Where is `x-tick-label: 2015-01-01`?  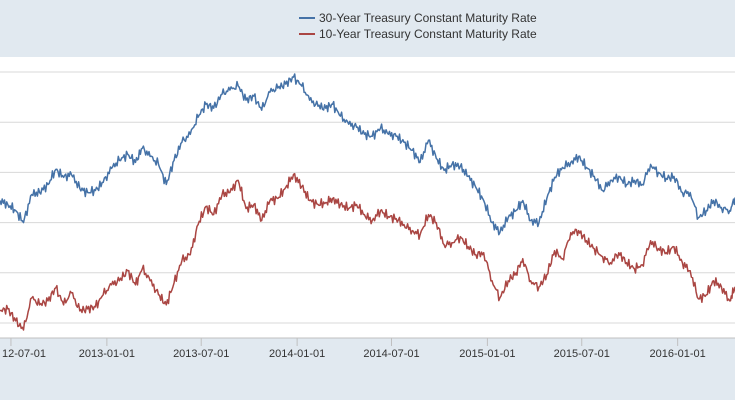
x-tick-label: 2015-01-01 is located at coordinates (487, 354).